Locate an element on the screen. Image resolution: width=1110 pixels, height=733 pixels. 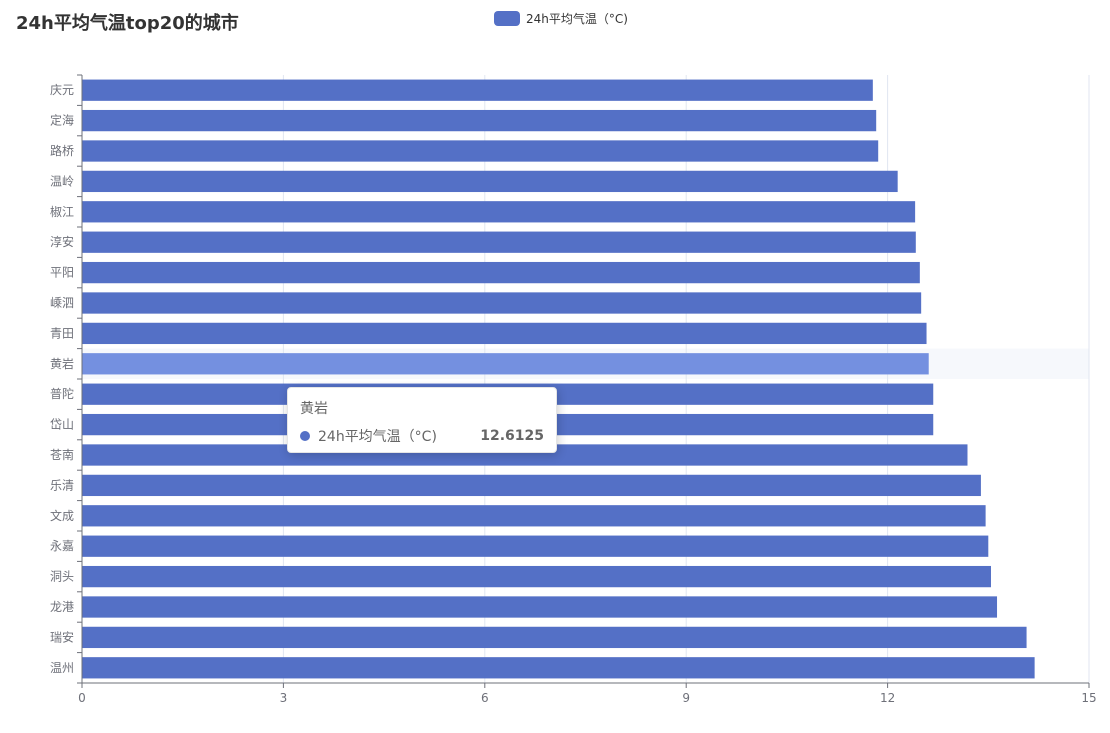
y-tick-label: 黄岩 is located at coordinates (62, 363).